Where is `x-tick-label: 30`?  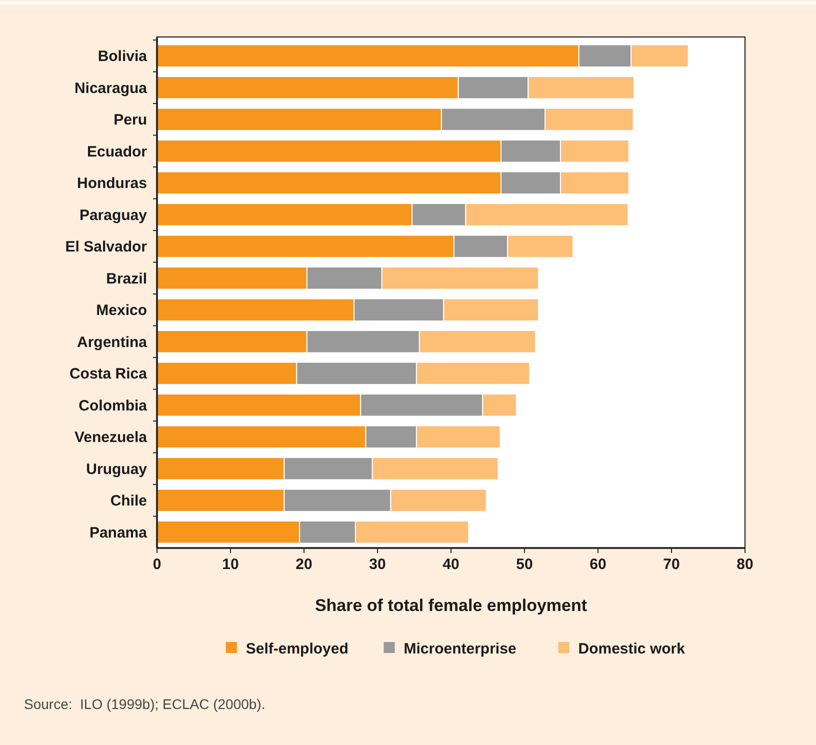 x-tick-label: 30 is located at coordinates (377, 564).